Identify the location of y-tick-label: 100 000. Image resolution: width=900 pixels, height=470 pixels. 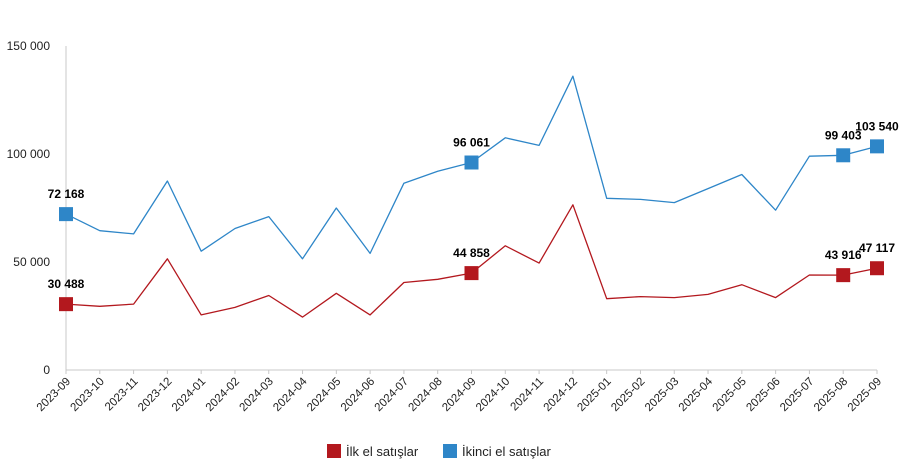
(29, 154).